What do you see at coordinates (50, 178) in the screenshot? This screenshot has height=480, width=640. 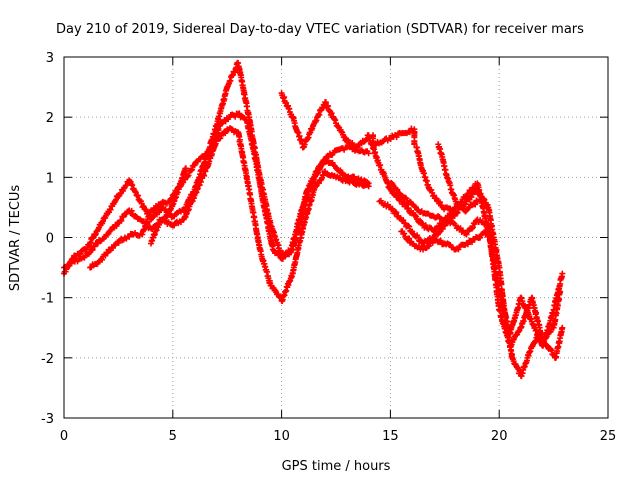 I see `y-tick-label: 1` at bounding box center [50, 178].